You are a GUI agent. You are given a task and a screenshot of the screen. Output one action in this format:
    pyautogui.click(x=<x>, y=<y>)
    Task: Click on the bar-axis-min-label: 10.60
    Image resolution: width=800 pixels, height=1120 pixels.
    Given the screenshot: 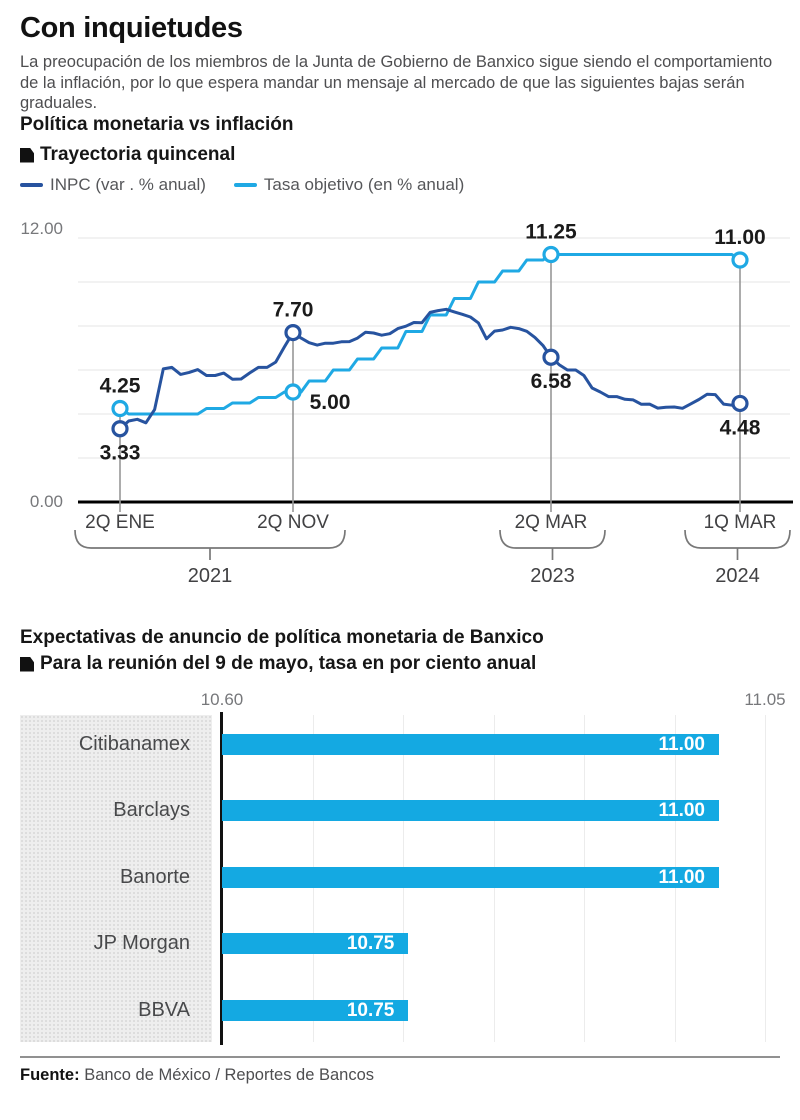 What is the action you would take?
    pyautogui.click(x=222, y=699)
    